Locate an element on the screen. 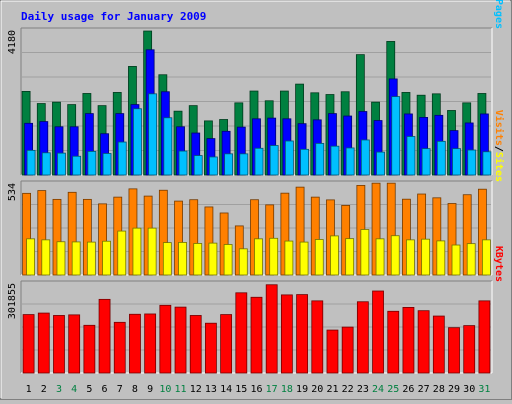 This screenshot has width=512, height=404. x-tick-label: 8 is located at coordinates (135, 389).